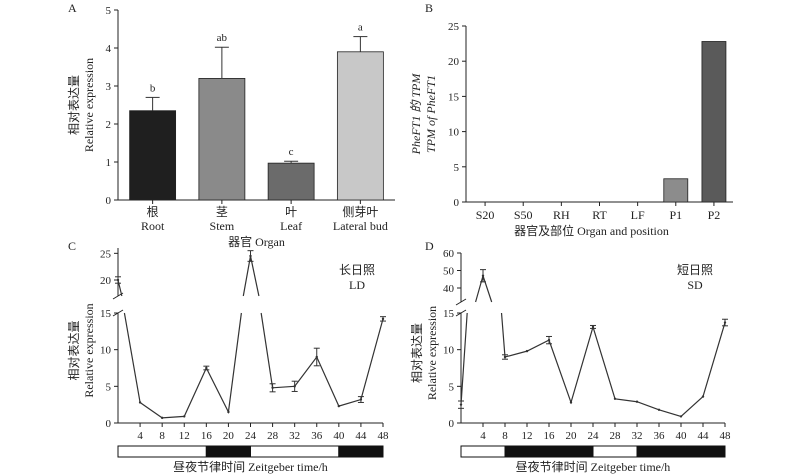  What do you see at coordinates (417, 353) in the screenshot?
I see `panel-d-y-label-cn: 相对表达量` at bounding box center [417, 353].